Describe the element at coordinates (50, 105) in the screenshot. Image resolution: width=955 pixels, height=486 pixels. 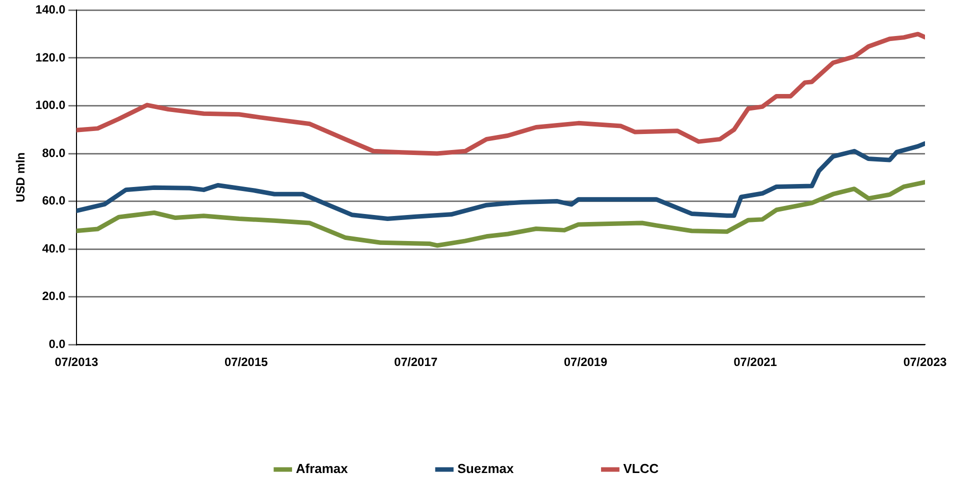
I see `y-tick-label: 100.0` at that location.